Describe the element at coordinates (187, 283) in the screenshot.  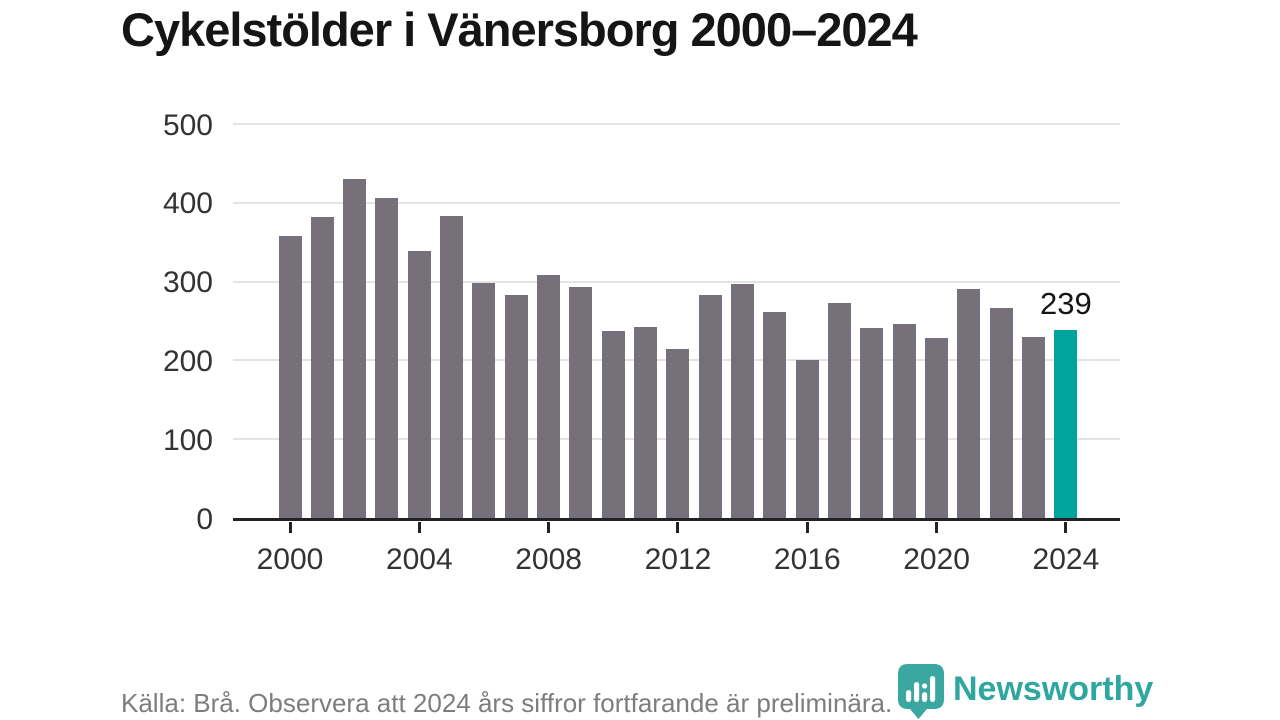
I see `y-tick-label: 300` at that location.